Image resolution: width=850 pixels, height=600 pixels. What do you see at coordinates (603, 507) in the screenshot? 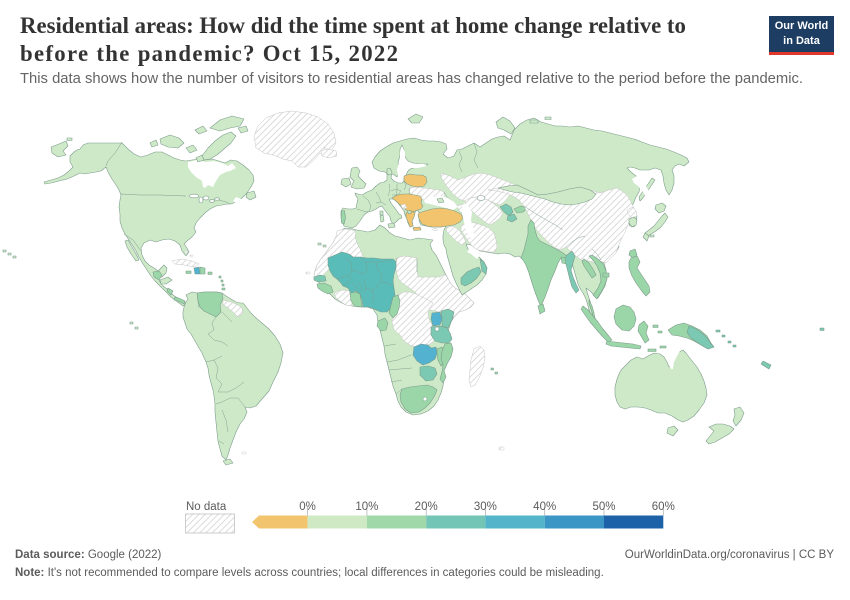
I see `svg-text: 50%` at bounding box center [603, 507].